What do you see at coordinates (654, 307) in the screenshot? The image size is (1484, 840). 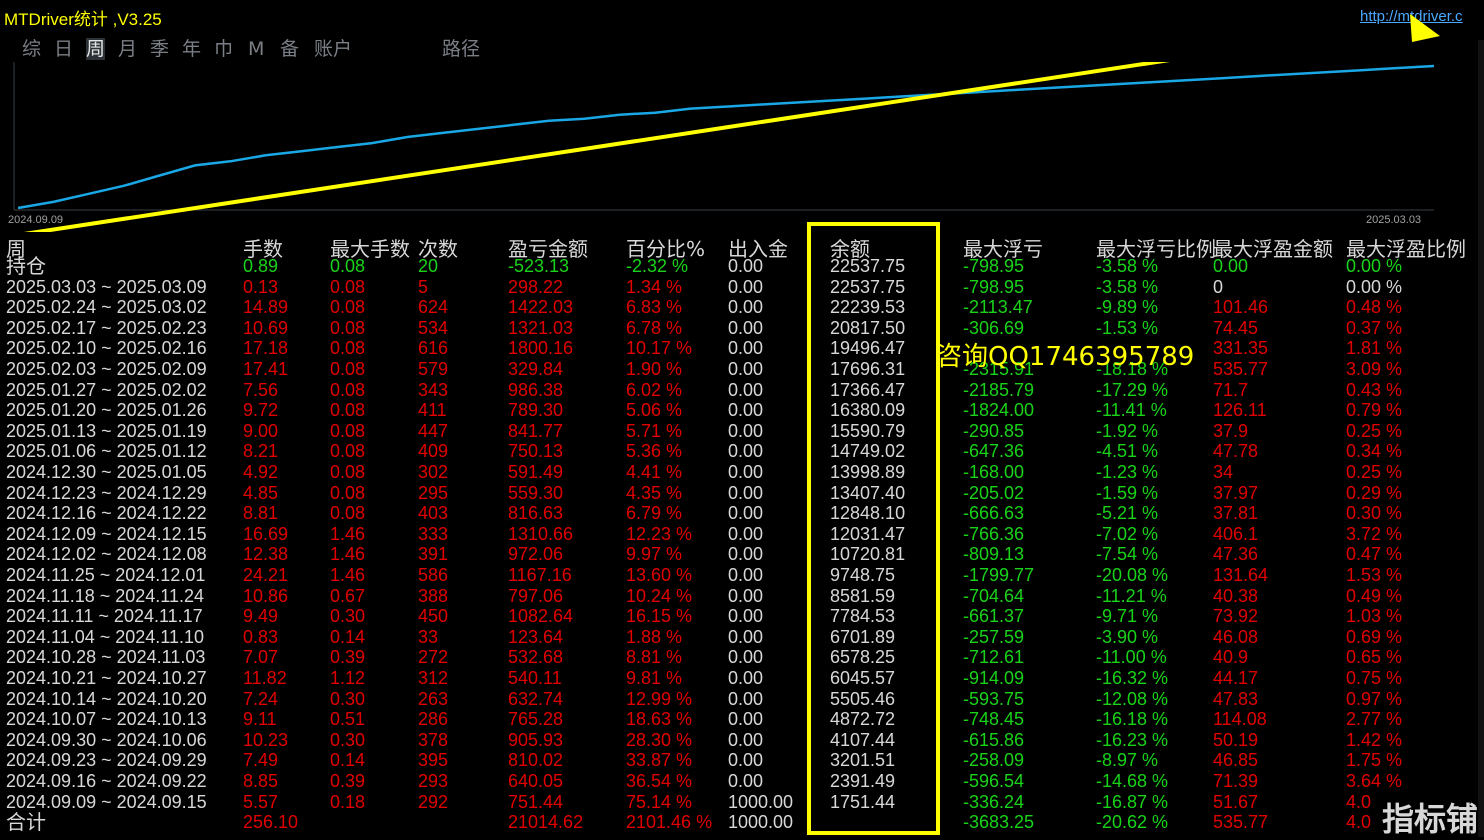 I see `table-cell: 6.83 %` at bounding box center [654, 307].